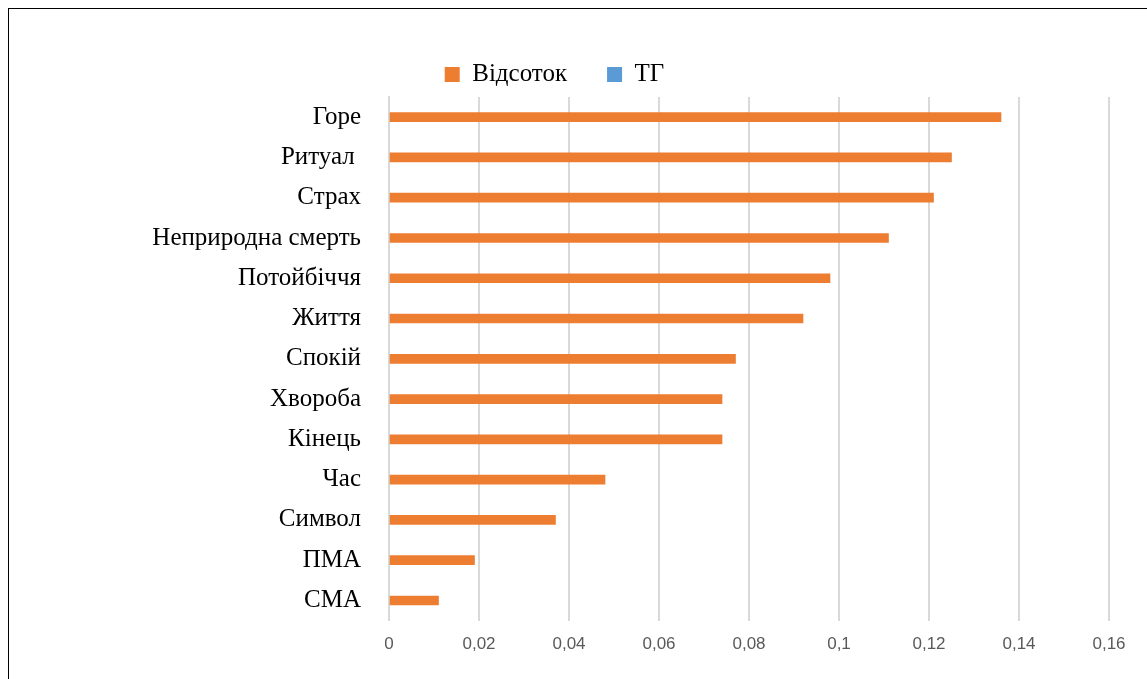 The image size is (1147, 679). I want to click on y-tick-label: Горе, so click(336, 115).